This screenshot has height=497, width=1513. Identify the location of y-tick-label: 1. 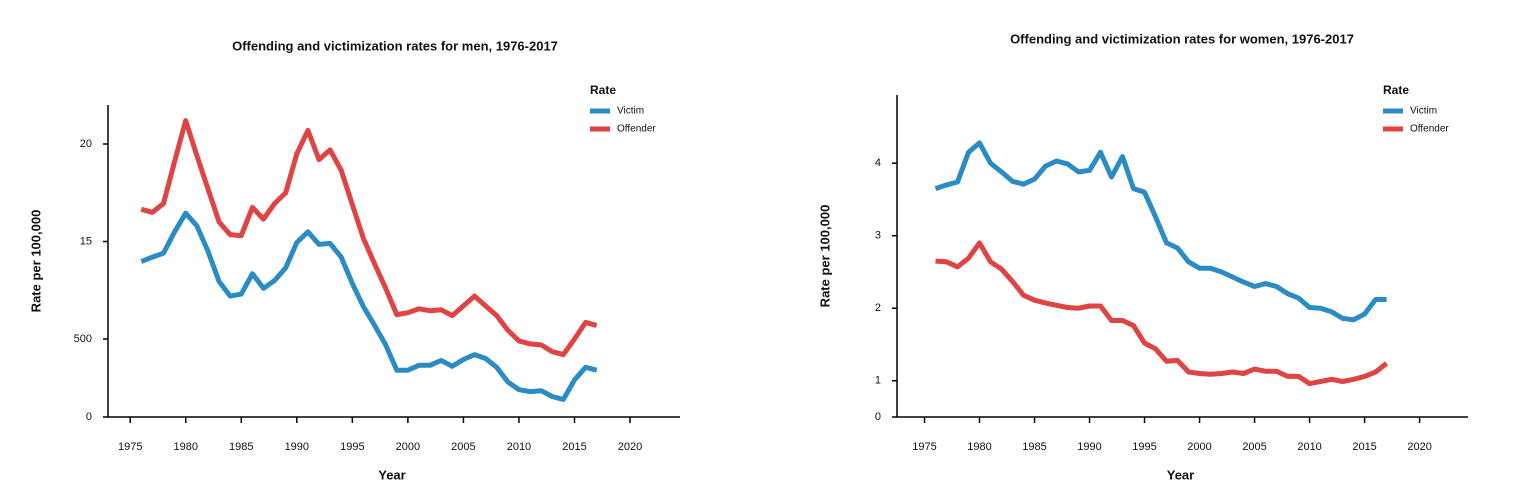
(878, 381).